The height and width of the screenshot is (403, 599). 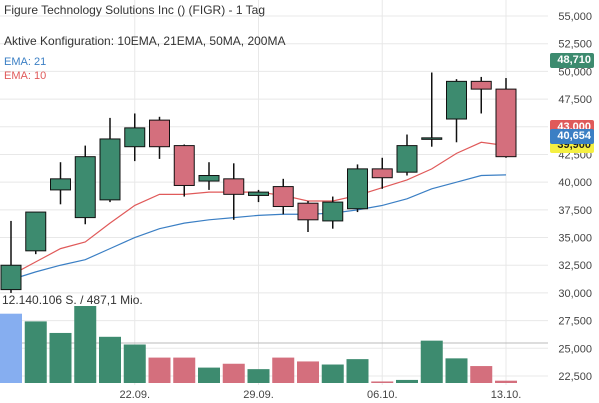 What do you see at coordinates (575, 183) in the screenshot?
I see `y-tick-label: 40,000` at bounding box center [575, 183].